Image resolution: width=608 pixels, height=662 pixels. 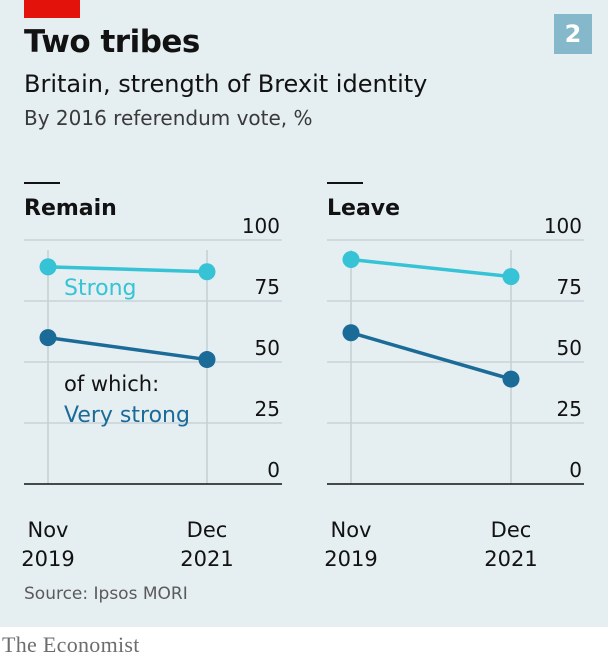 I want to click on panel-title-remain: Remain, so click(x=70, y=208).